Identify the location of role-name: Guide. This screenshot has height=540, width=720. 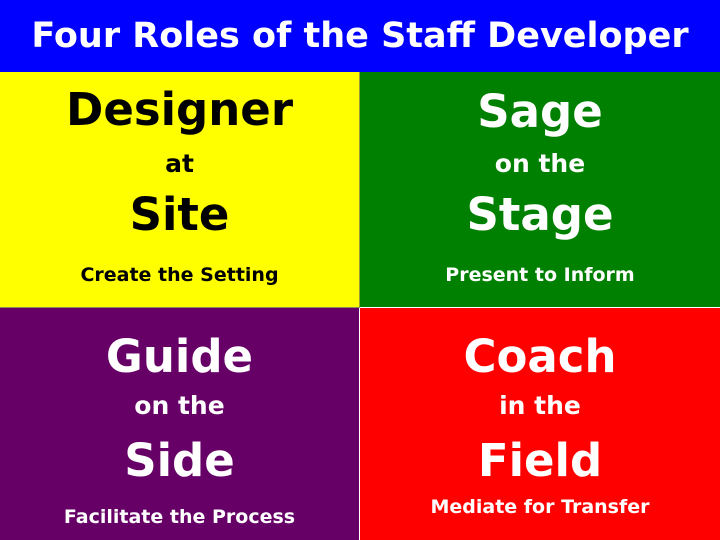
(179, 356).